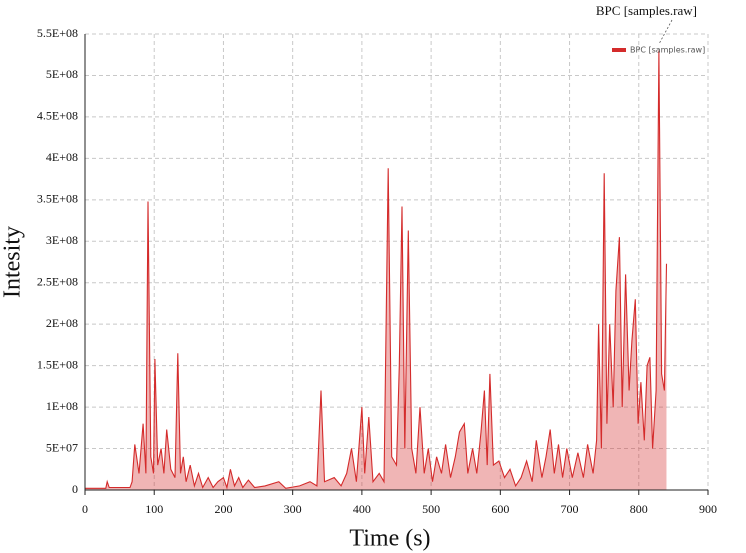 This screenshot has width=746, height=553. I want to click on peak-annotation: BPC [samples.raw], so click(646, 10).